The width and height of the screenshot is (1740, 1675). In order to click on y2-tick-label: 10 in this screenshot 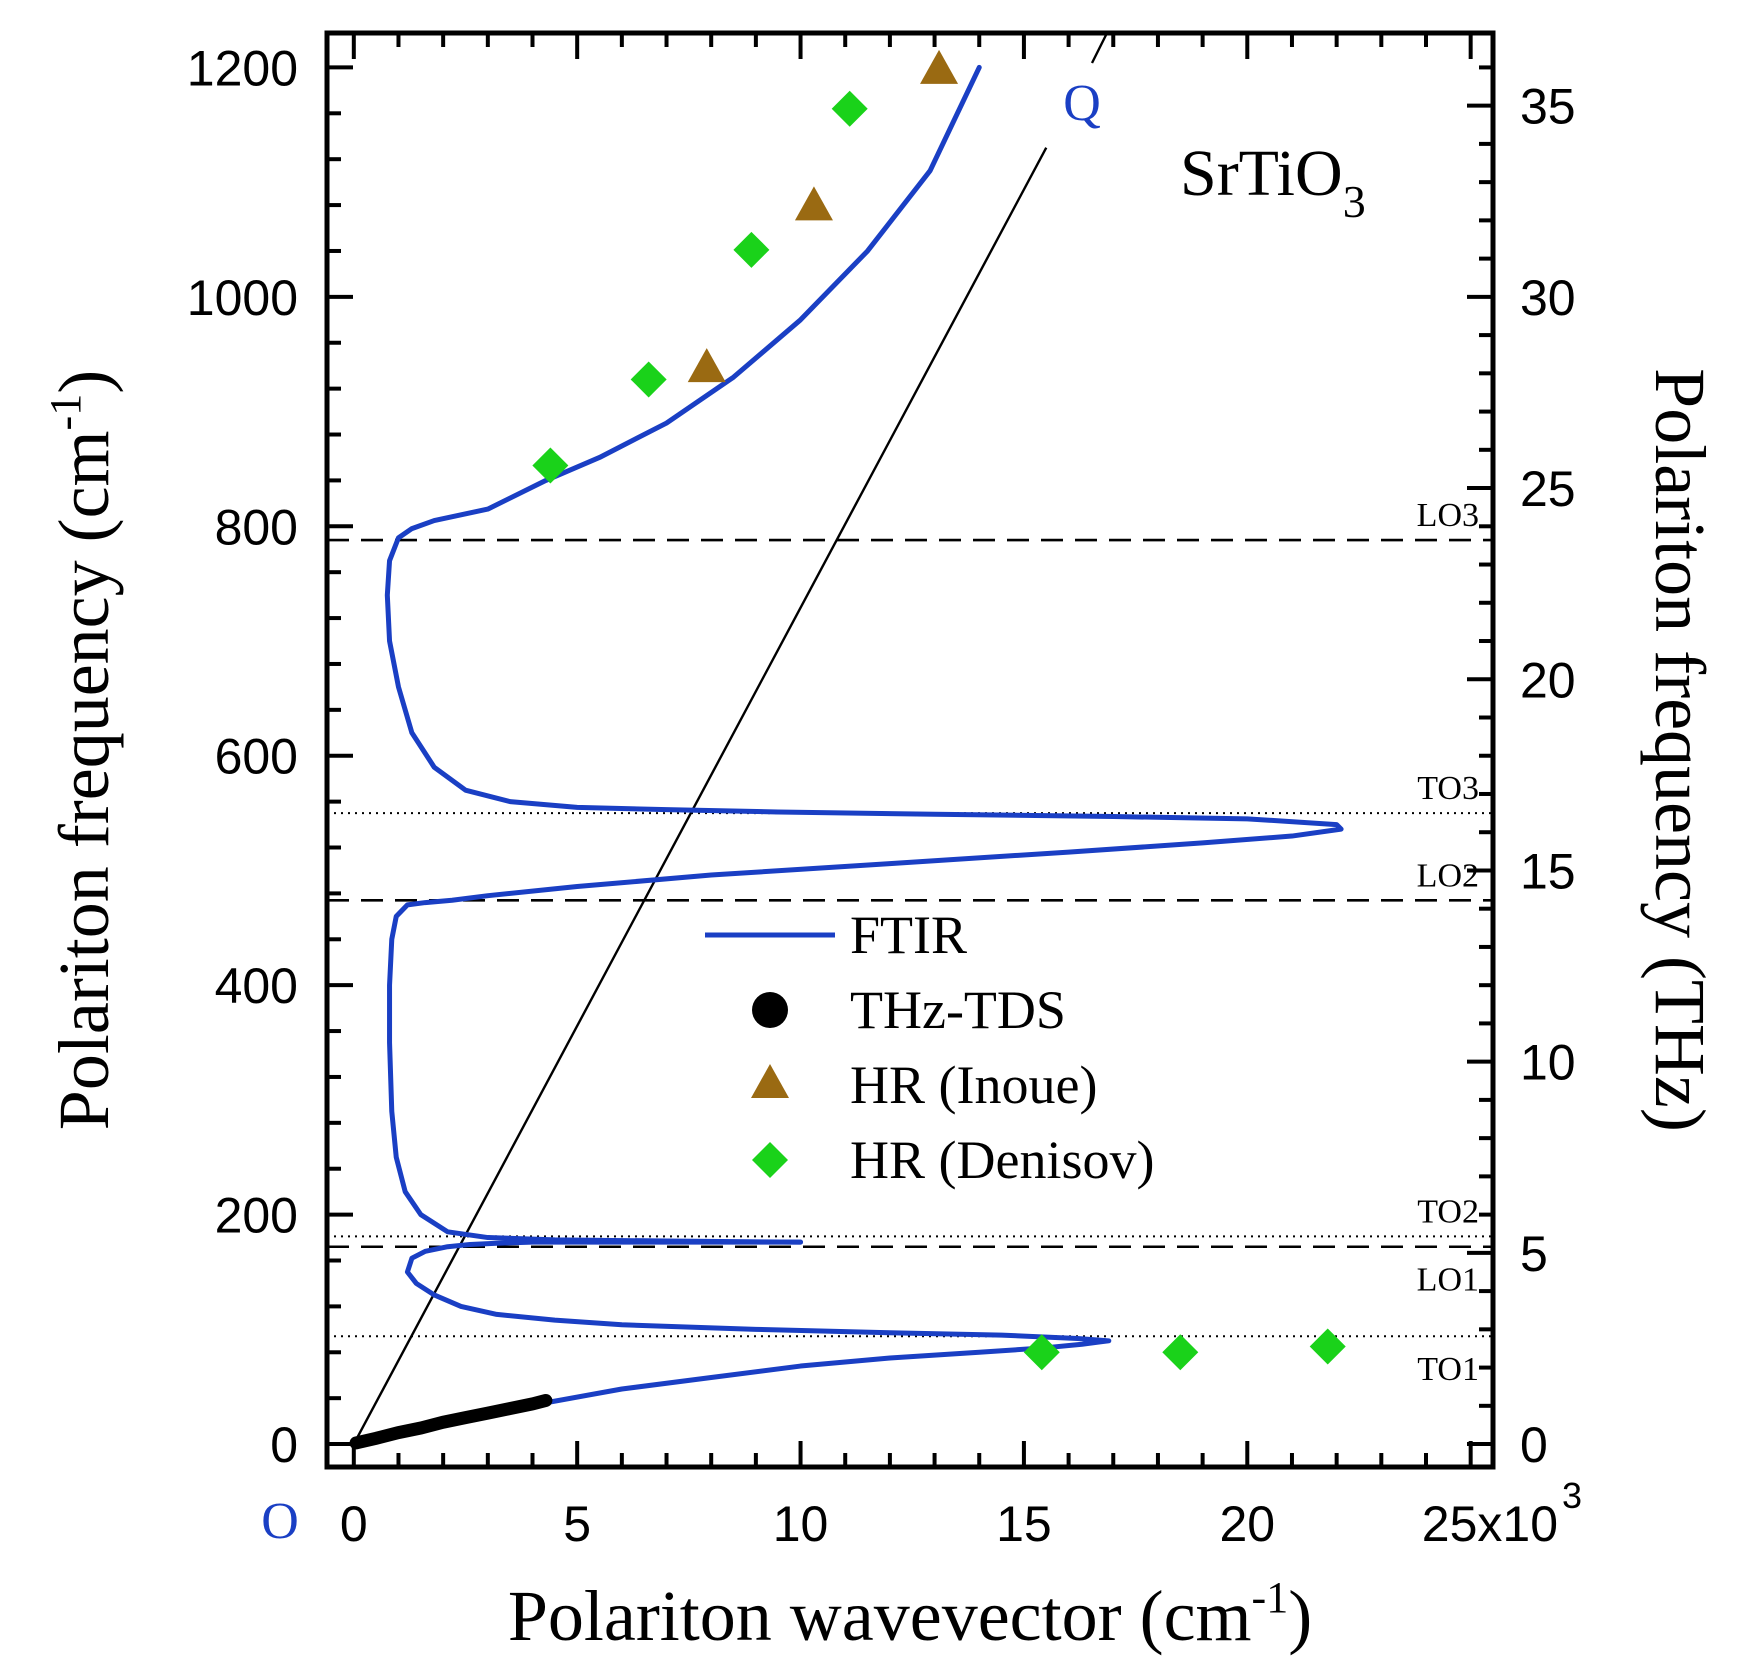, I will do `click(1548, 1063)`.